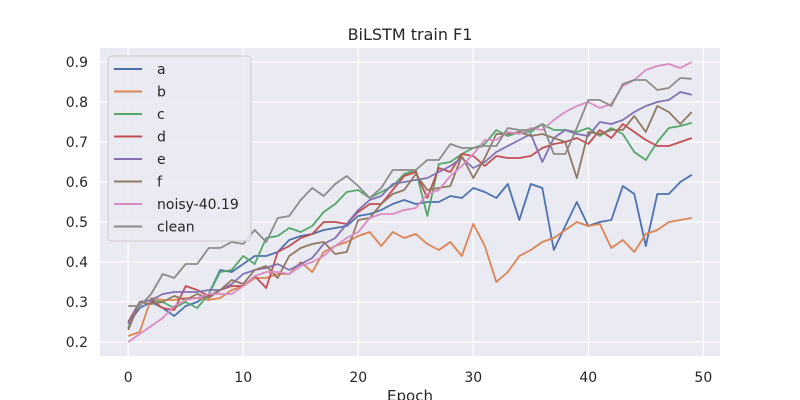  What do you see at coordinates (418, 378) in the screenshot?
I see `x-axis-ticks: 0 10 20 30 40 50` at bounding box center [418, 378].